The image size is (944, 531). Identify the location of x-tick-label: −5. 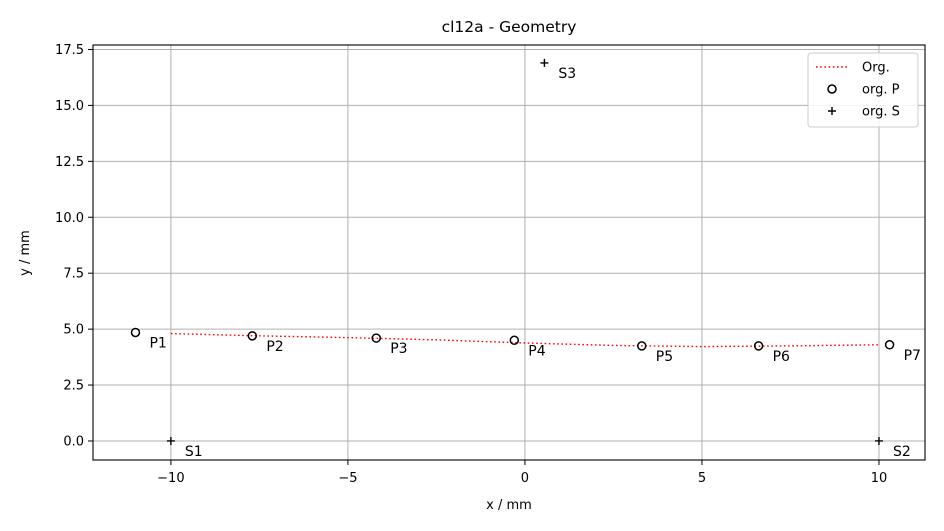
(347, 478).